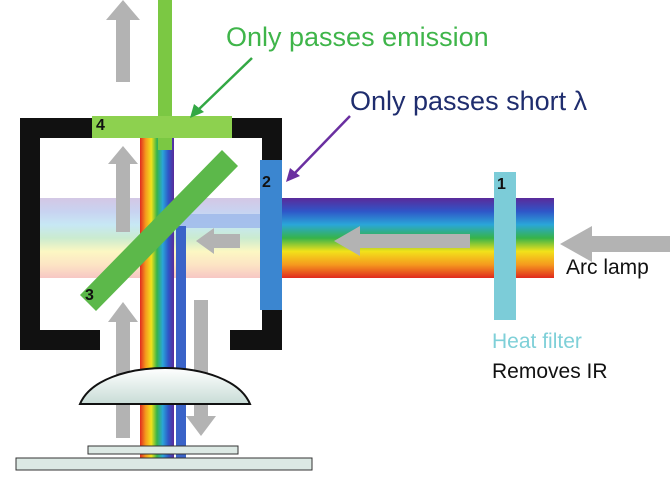  What do you see at coordinates (100, 125) in the screenshot?
I see `emission-filter-number: 4` at bounding box center [100, 125].